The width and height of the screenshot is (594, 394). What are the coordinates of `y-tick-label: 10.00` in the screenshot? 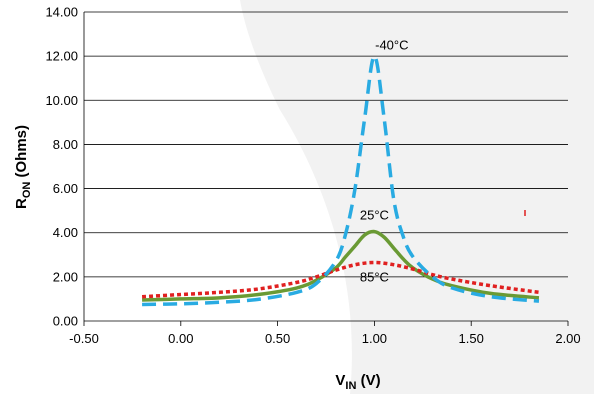 It's located at (61, 100).